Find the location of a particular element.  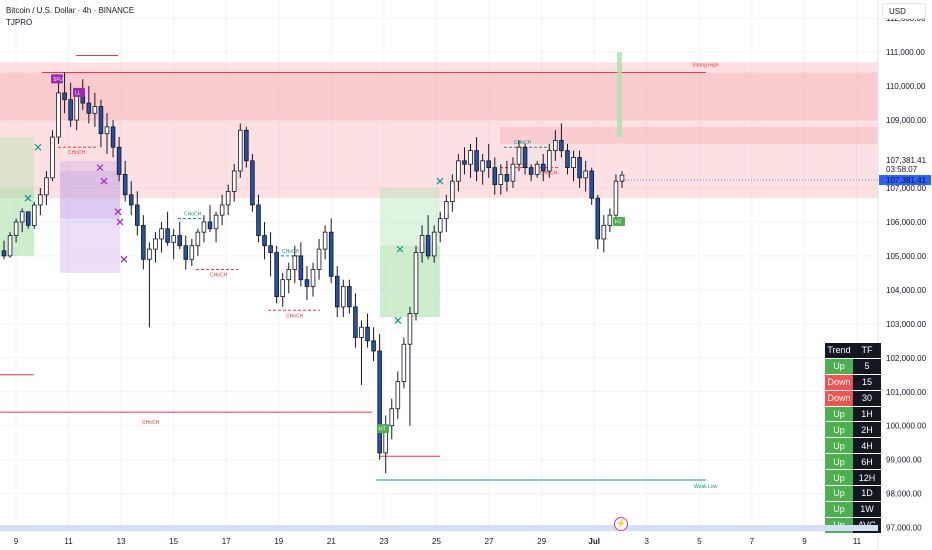

bos-marker is located at coordinates (79, 92).